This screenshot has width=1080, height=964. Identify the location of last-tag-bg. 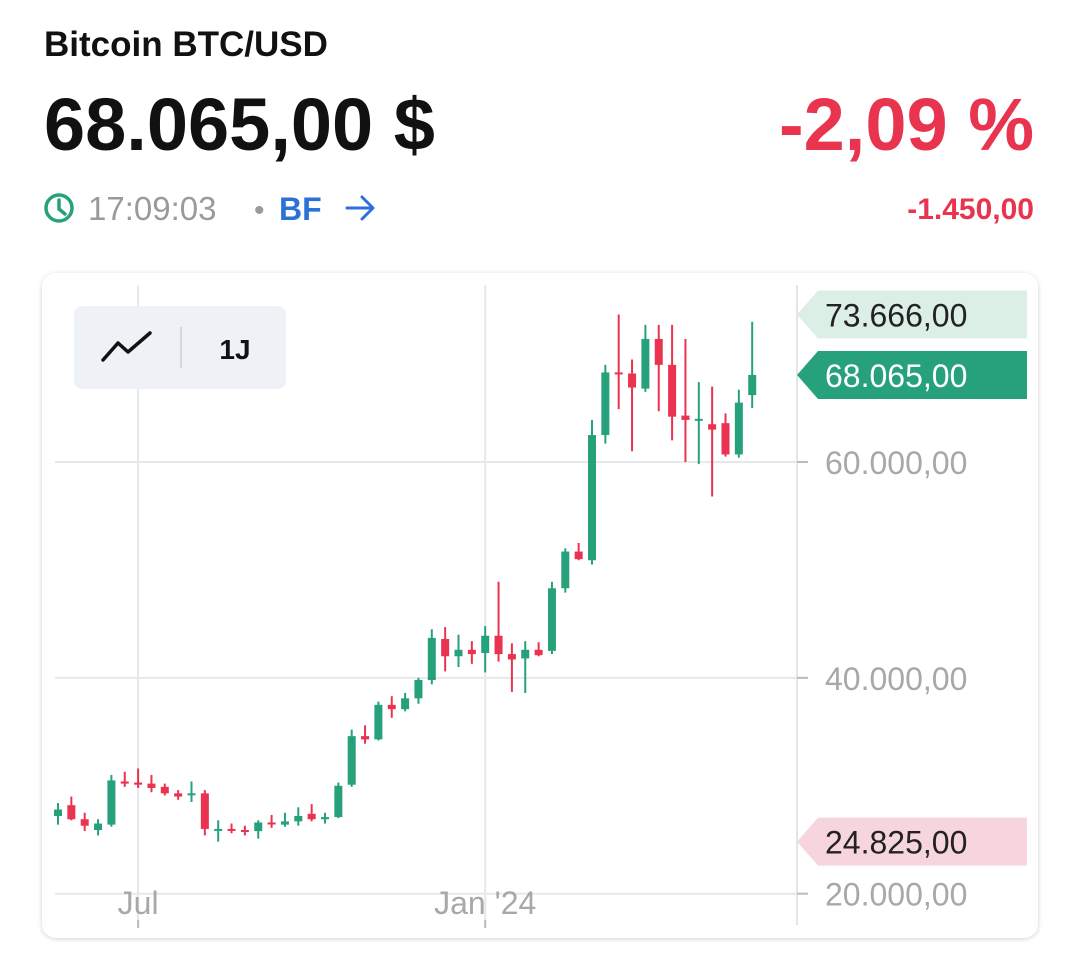
(912, 374).